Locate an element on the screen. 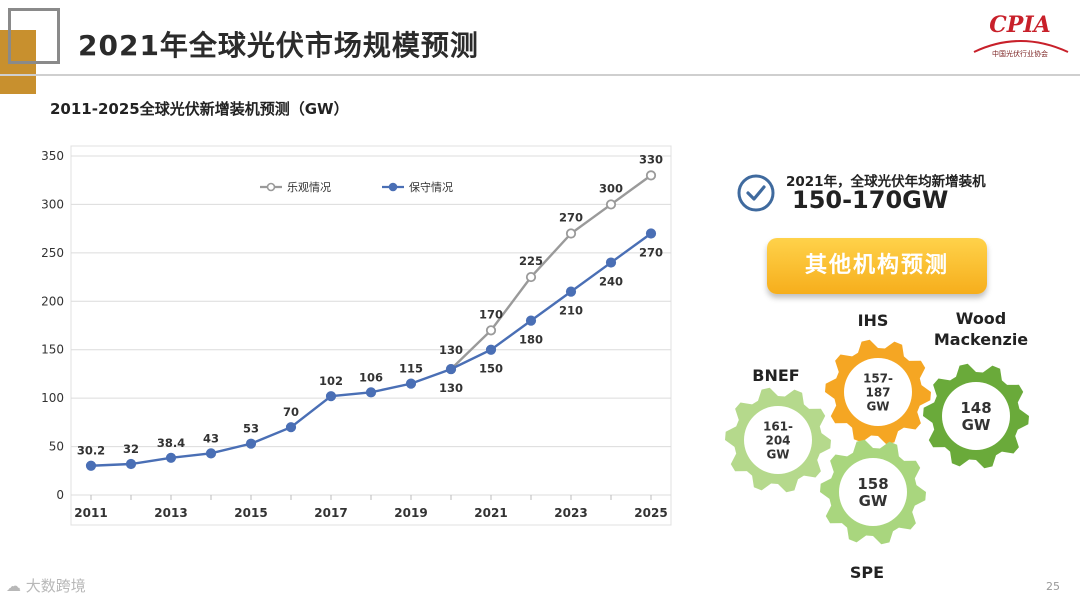 The width and height of the screenshot is (1080, 608). other-agencies-button: 其他机构预测 is located at coordinates (877, 266).